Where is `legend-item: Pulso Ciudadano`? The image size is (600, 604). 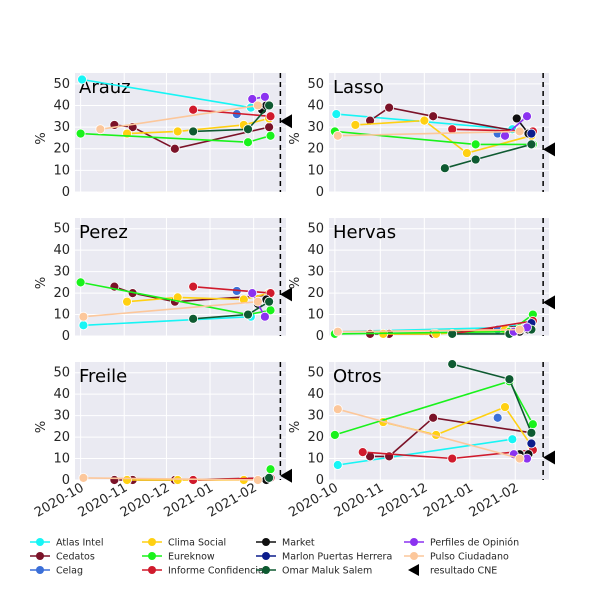 legend-item: Pulso Ciudadano is located at coordinates (456, 557).